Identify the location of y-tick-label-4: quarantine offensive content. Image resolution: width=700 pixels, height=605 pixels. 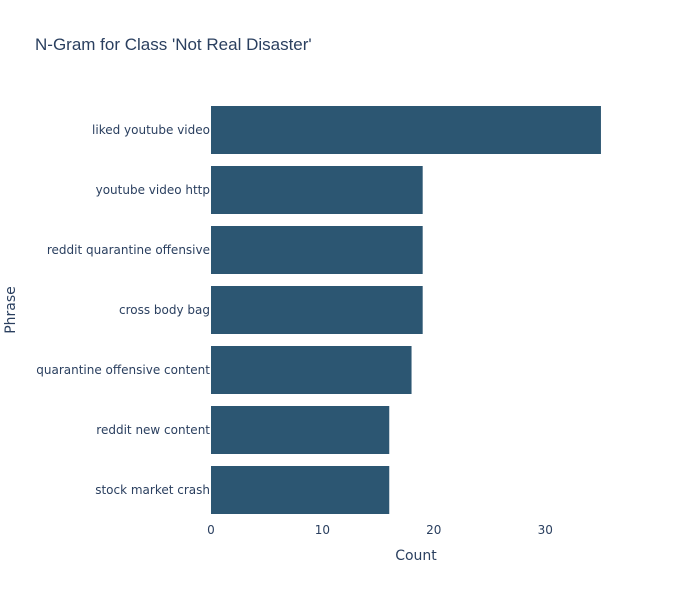
(123, 370).